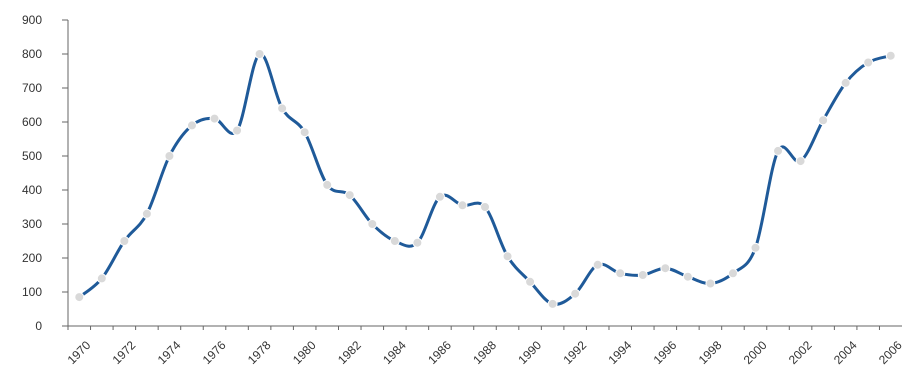 This screenshot has height=385, width=906. What do you see at coordinates (38, 326) in the screenshot?
I see `y-tick-label: 0` at bounding box center [38, 326].